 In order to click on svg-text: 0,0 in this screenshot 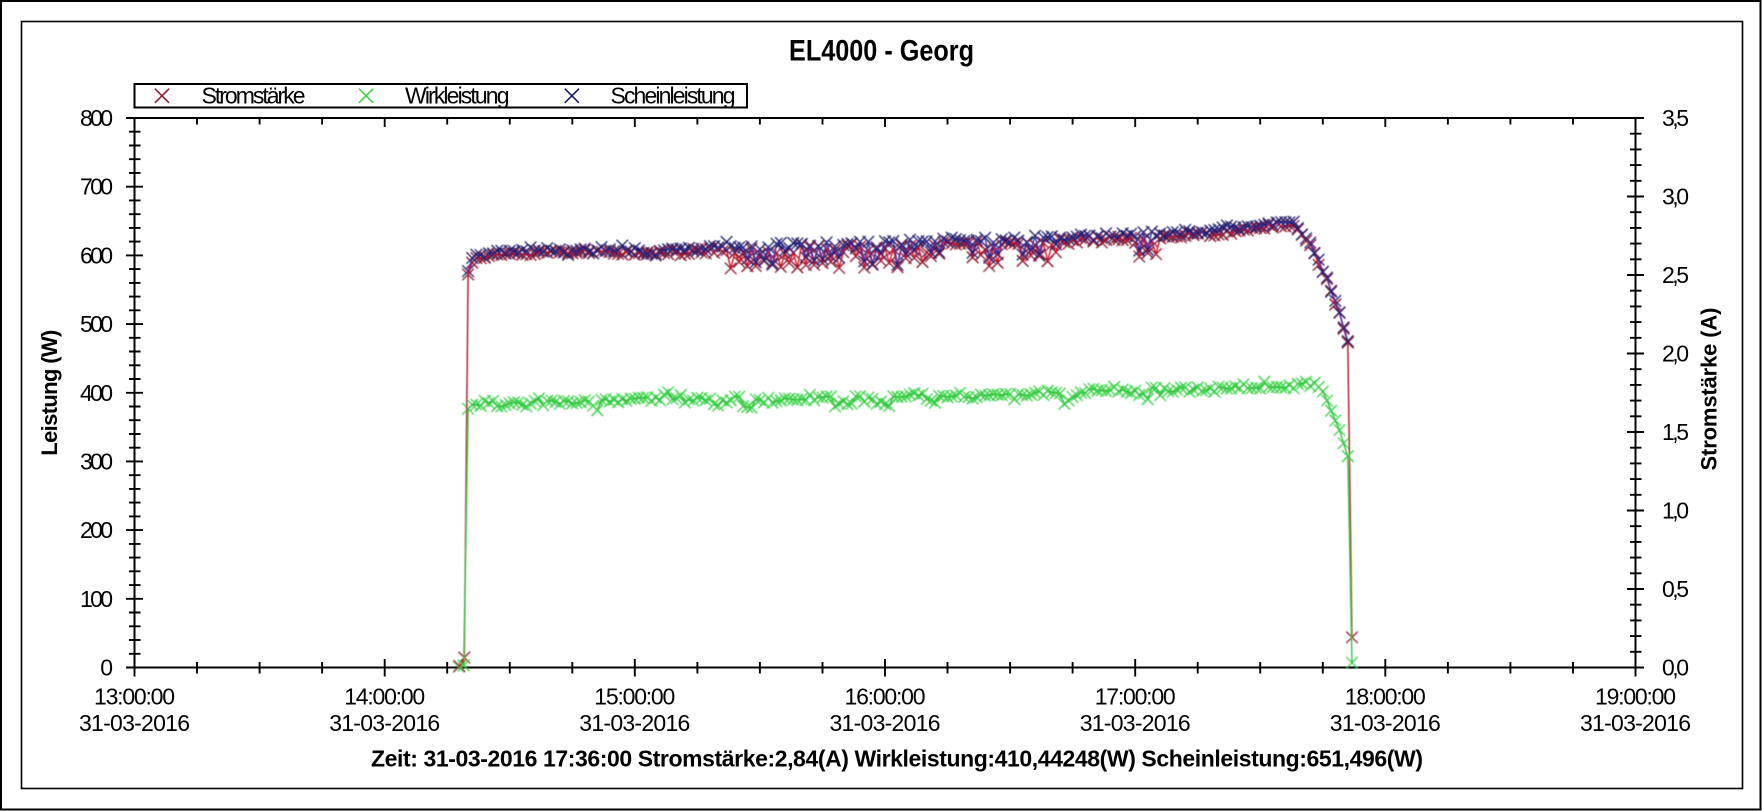, I will do `click(1675, 668)`.